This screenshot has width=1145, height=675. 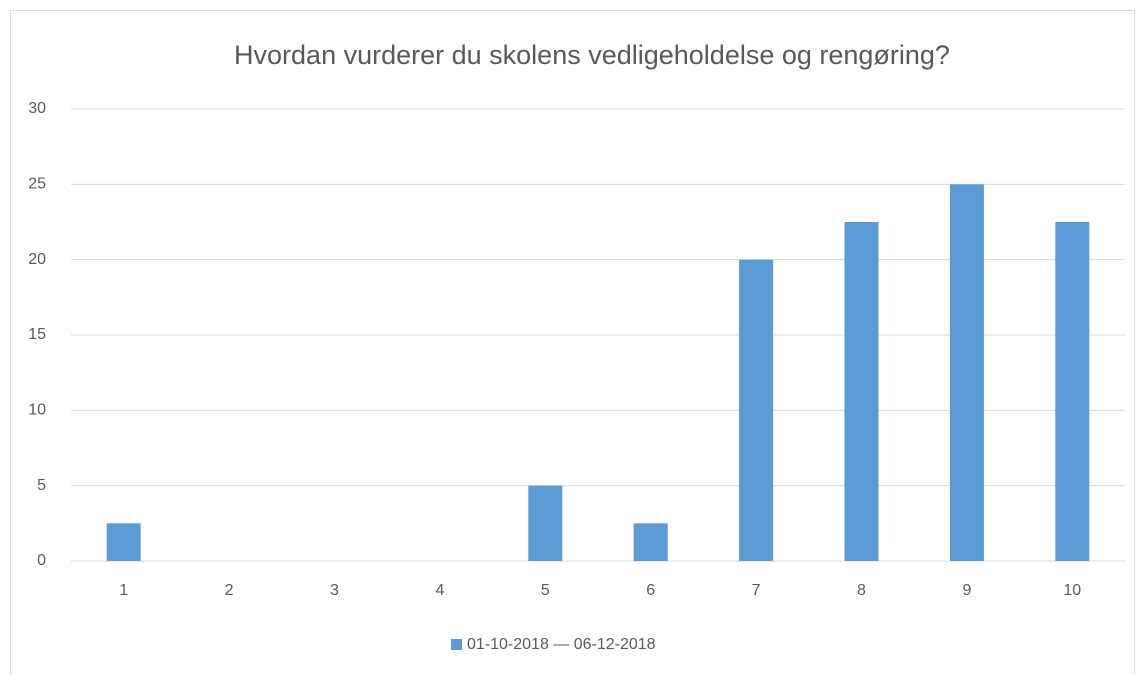 What do you see at coordinates (561, 644) in the screenshot?
I see `legend-label: 01-10-2018 — 06-12-2018` at bounding box center [561, 644].